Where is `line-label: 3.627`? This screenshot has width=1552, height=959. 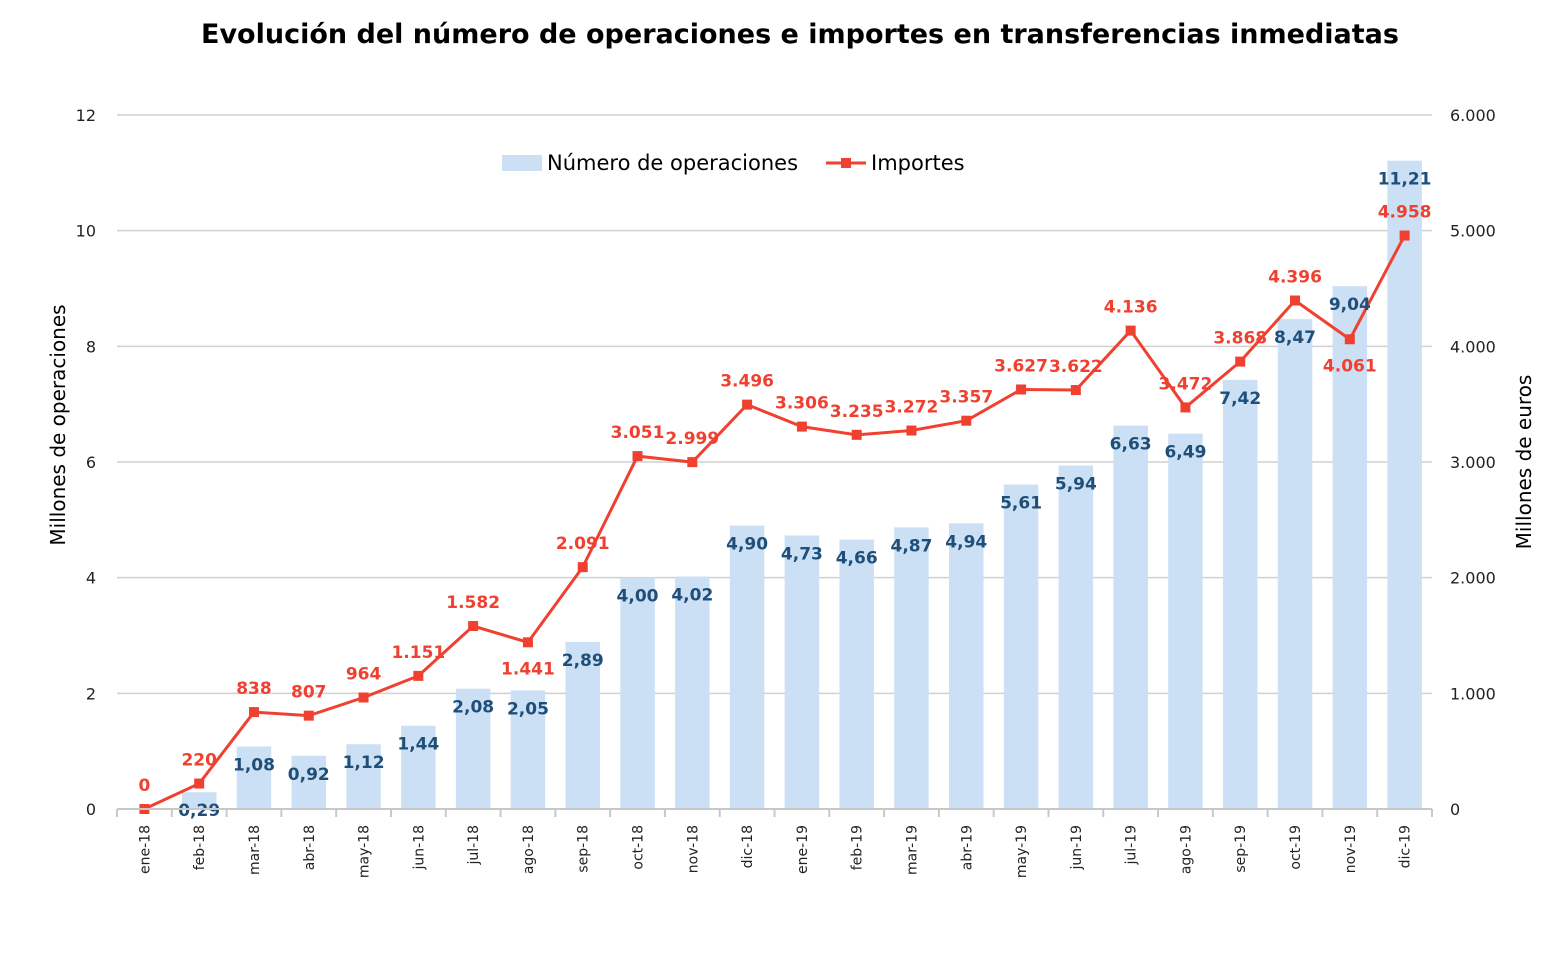
line-label: 3.627 is located at coordinates (1021, 366).